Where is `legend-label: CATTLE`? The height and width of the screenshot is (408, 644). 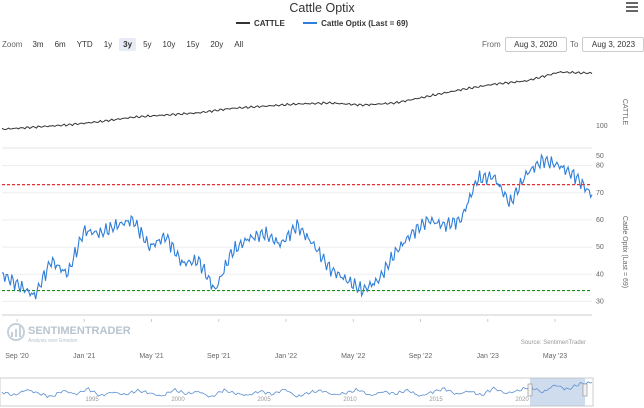
legend-label: CATTLE is located at coordinates (269, 23).